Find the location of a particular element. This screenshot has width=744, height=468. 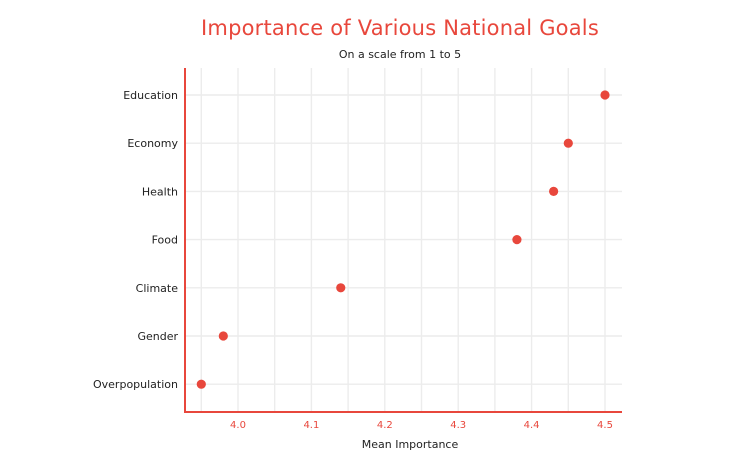

x-tick-label: 4.1 is located at coordinates (311, 425).